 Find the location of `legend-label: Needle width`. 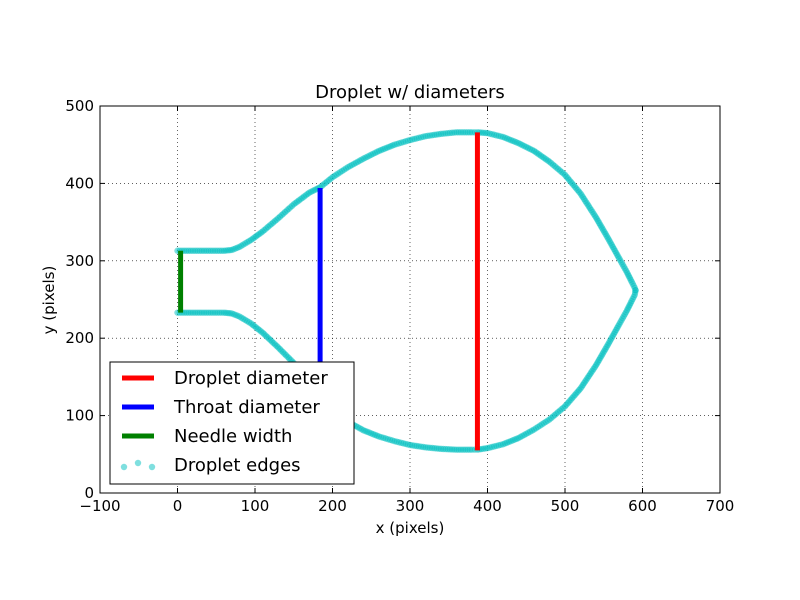

legend-label: Needle width is located at coordinates (233, 436).